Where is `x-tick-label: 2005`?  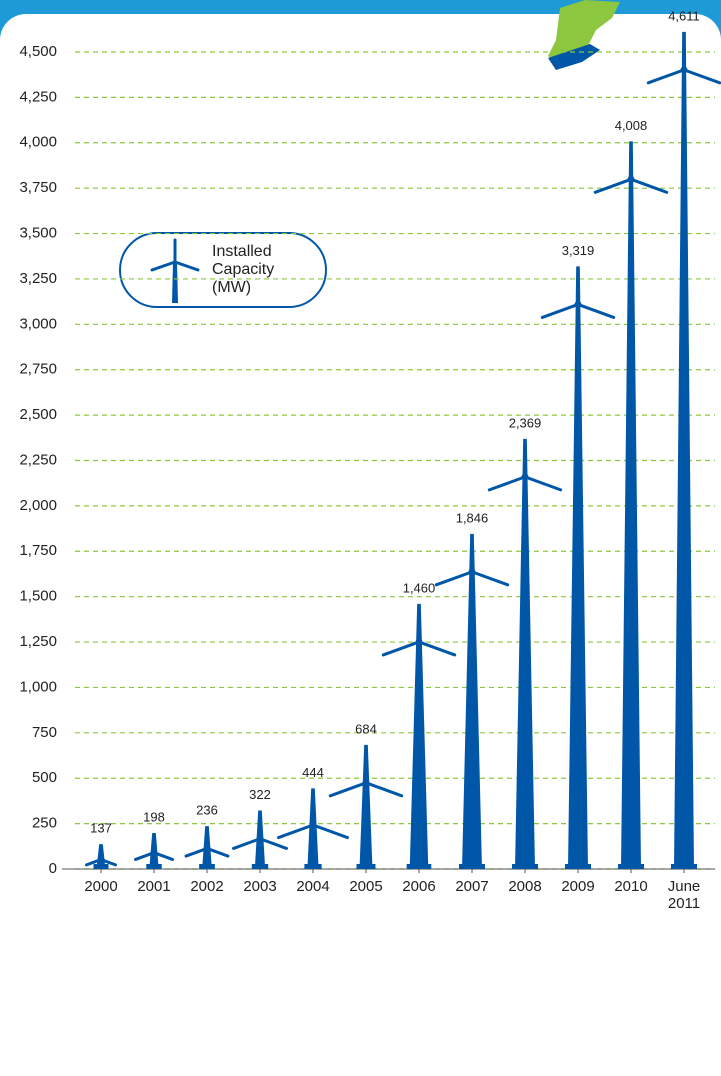
x-tick-label: 2005 is located at coordinates (366, 886).